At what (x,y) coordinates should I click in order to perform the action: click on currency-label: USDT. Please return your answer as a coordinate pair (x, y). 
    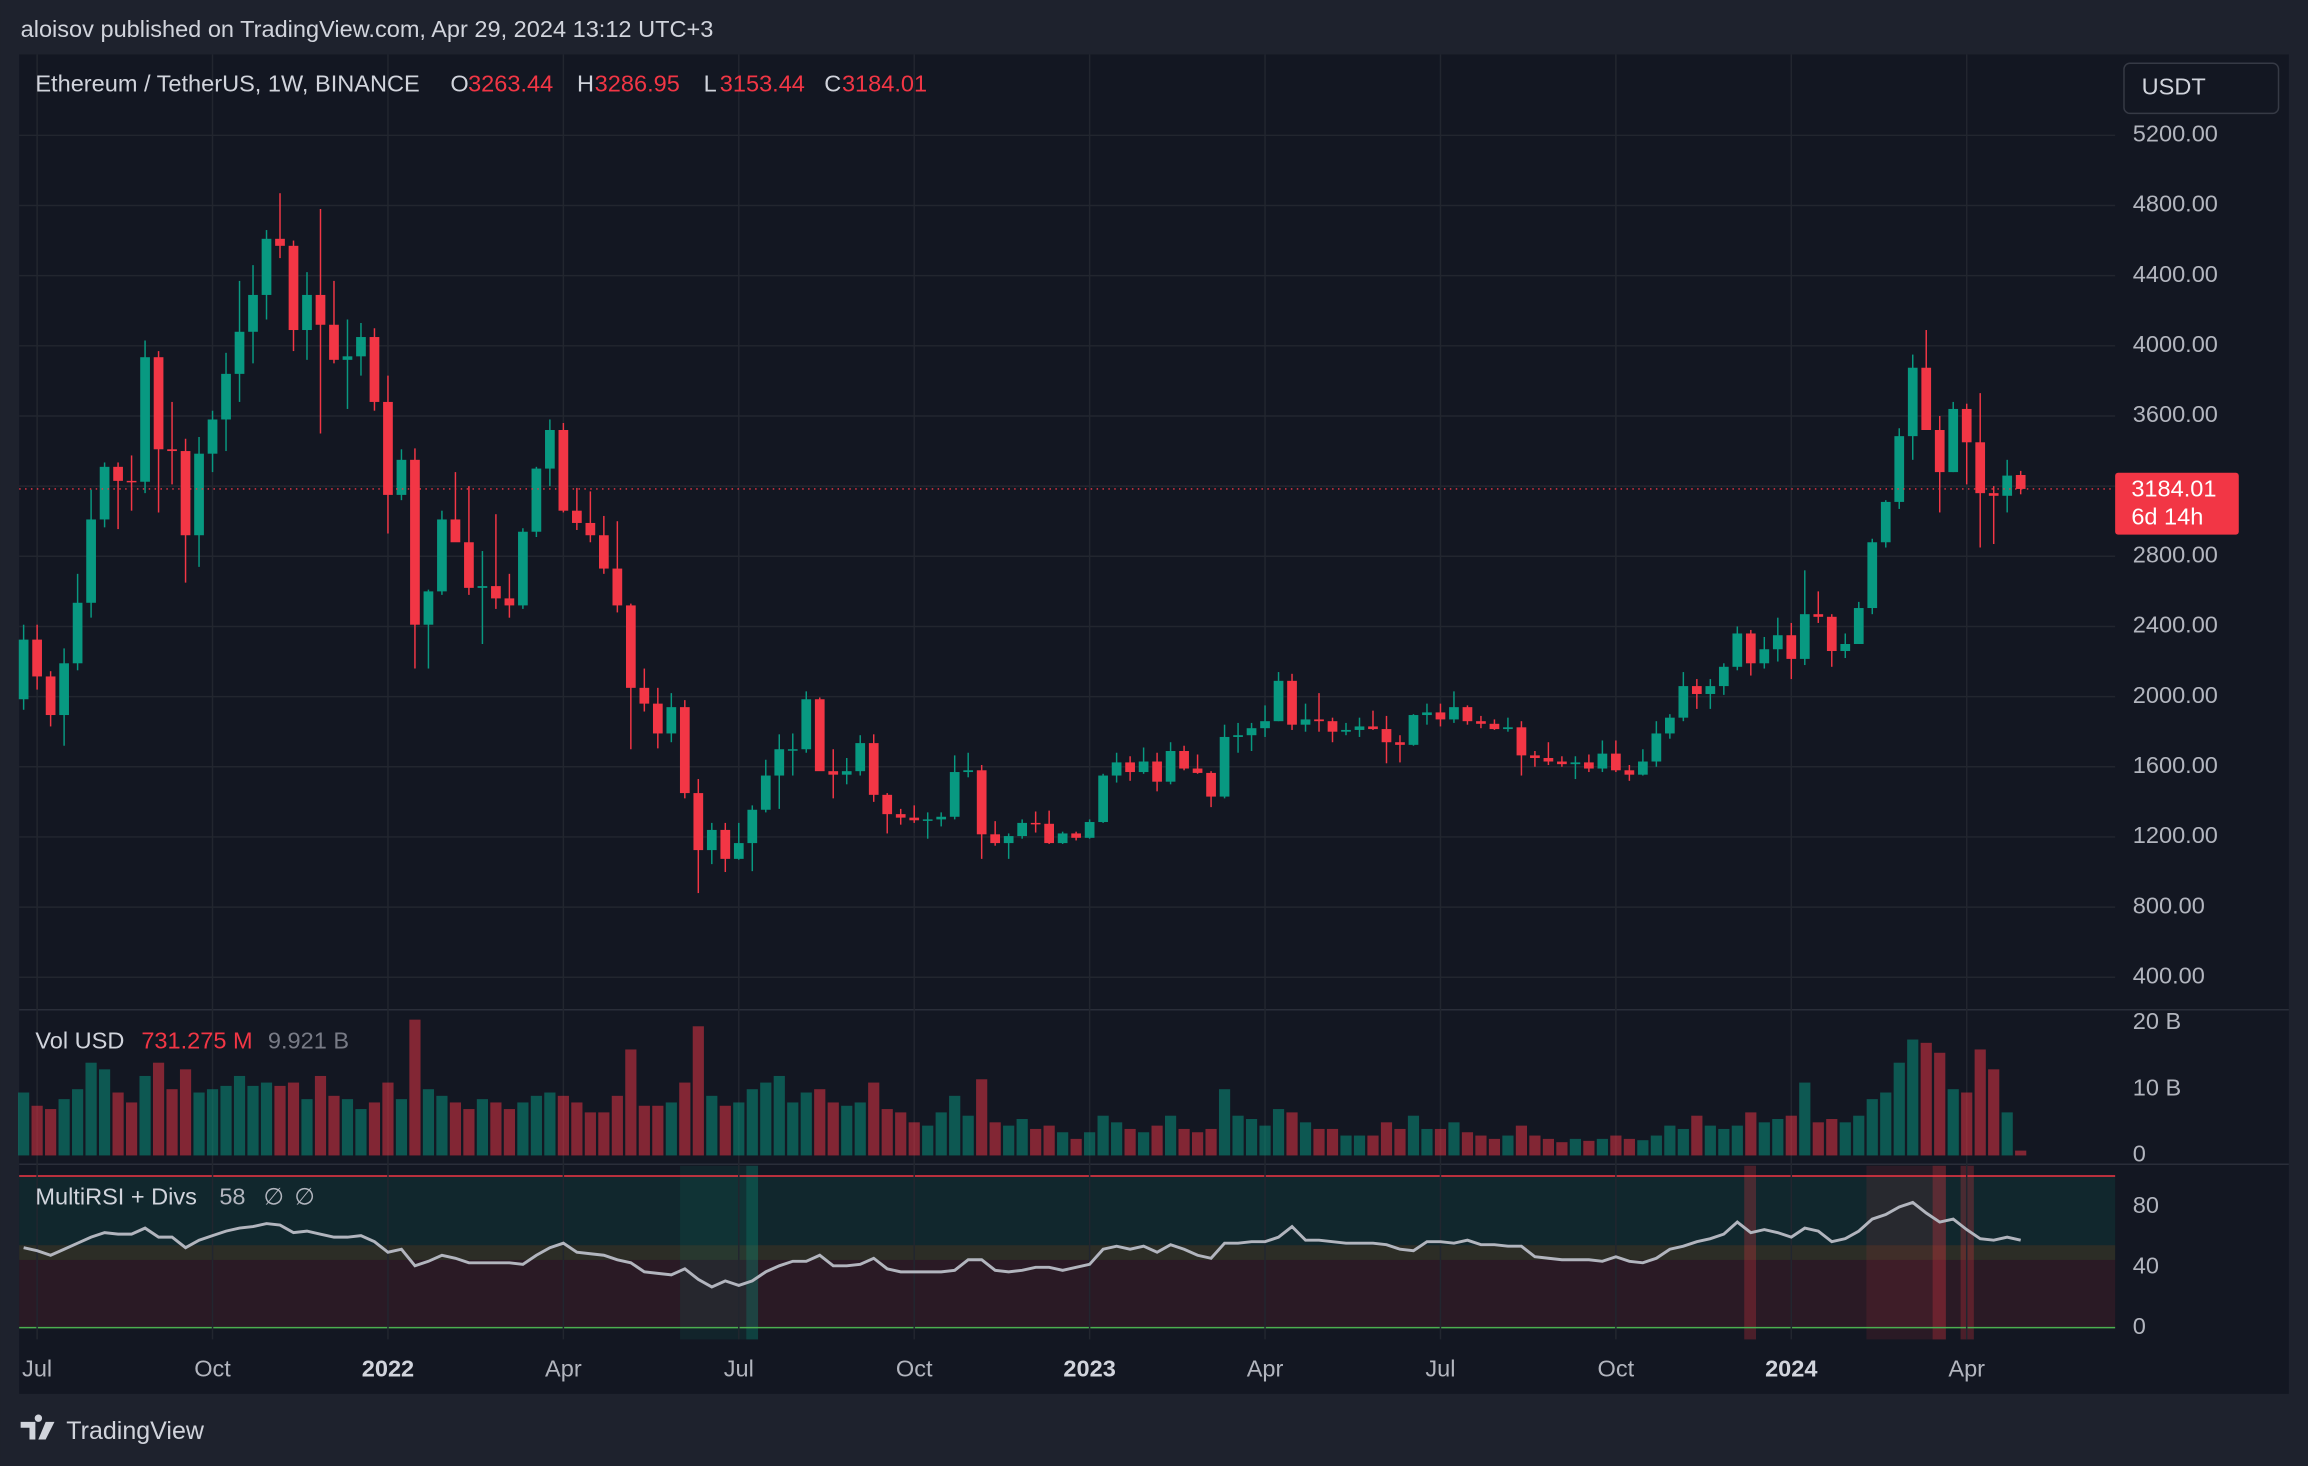
    Looking at the image, I should click on (2174, 87).